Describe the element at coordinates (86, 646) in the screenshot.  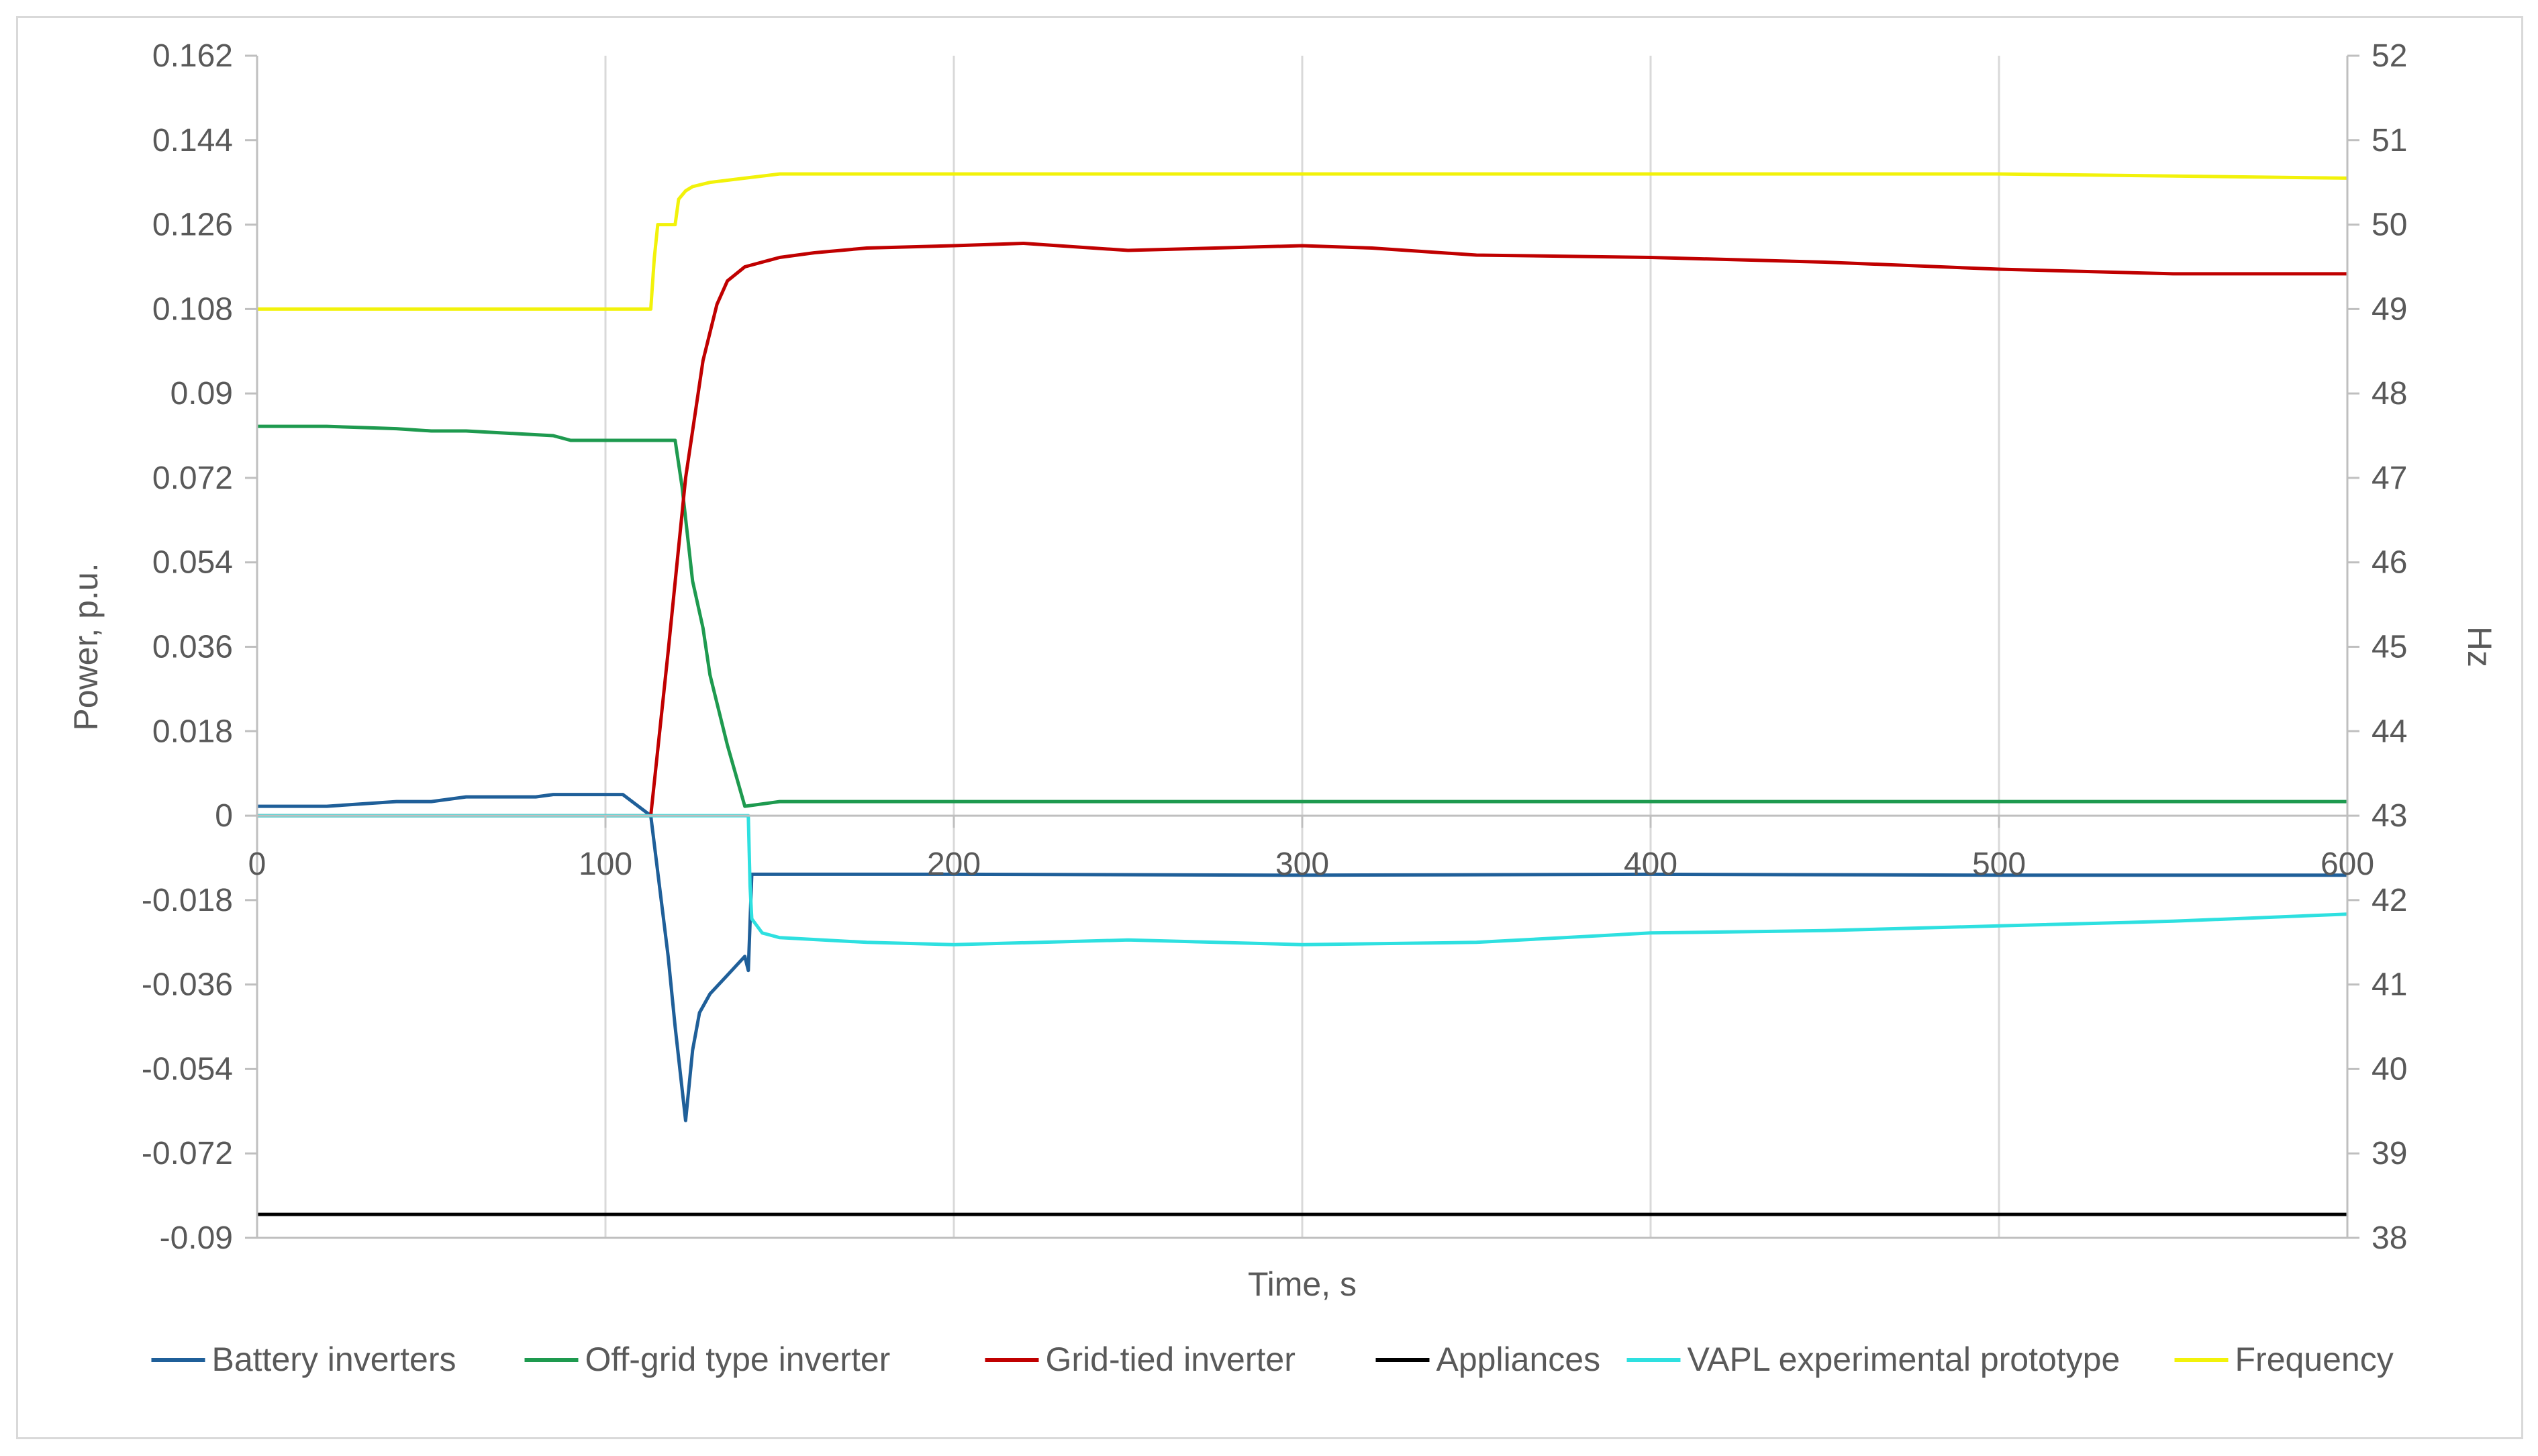
I see `y-axis-title: Power, p.u.` at that location.